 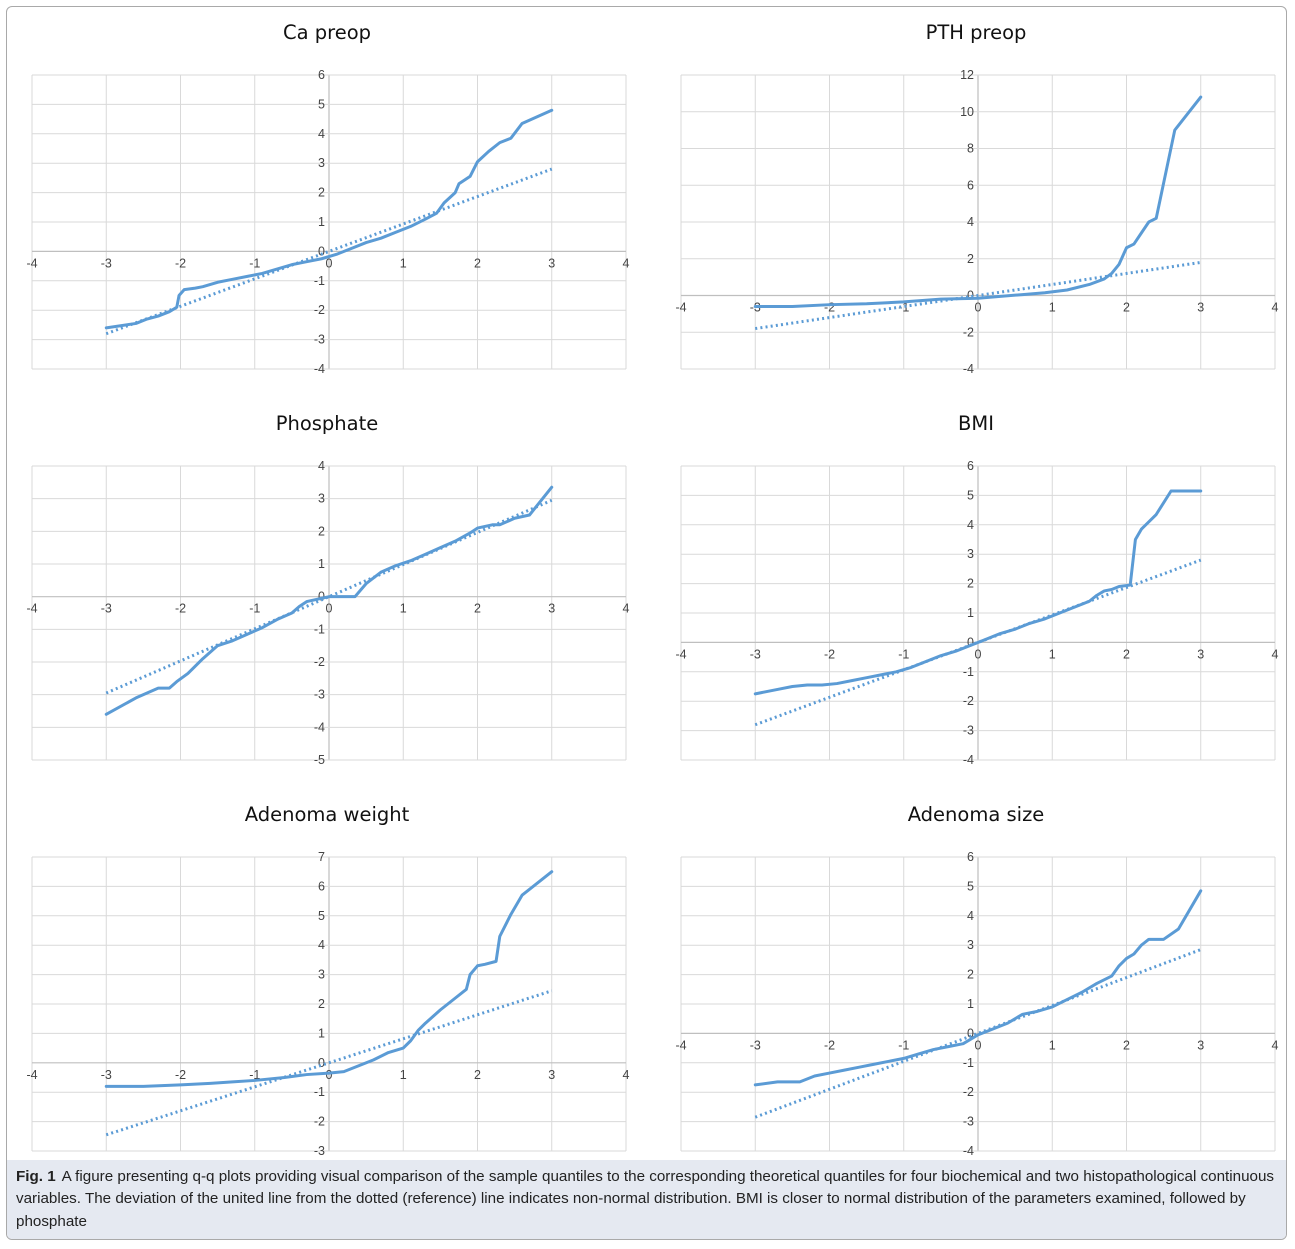 I want to click on ca-preop-title: Ca preop, so click(x=327, y=32).